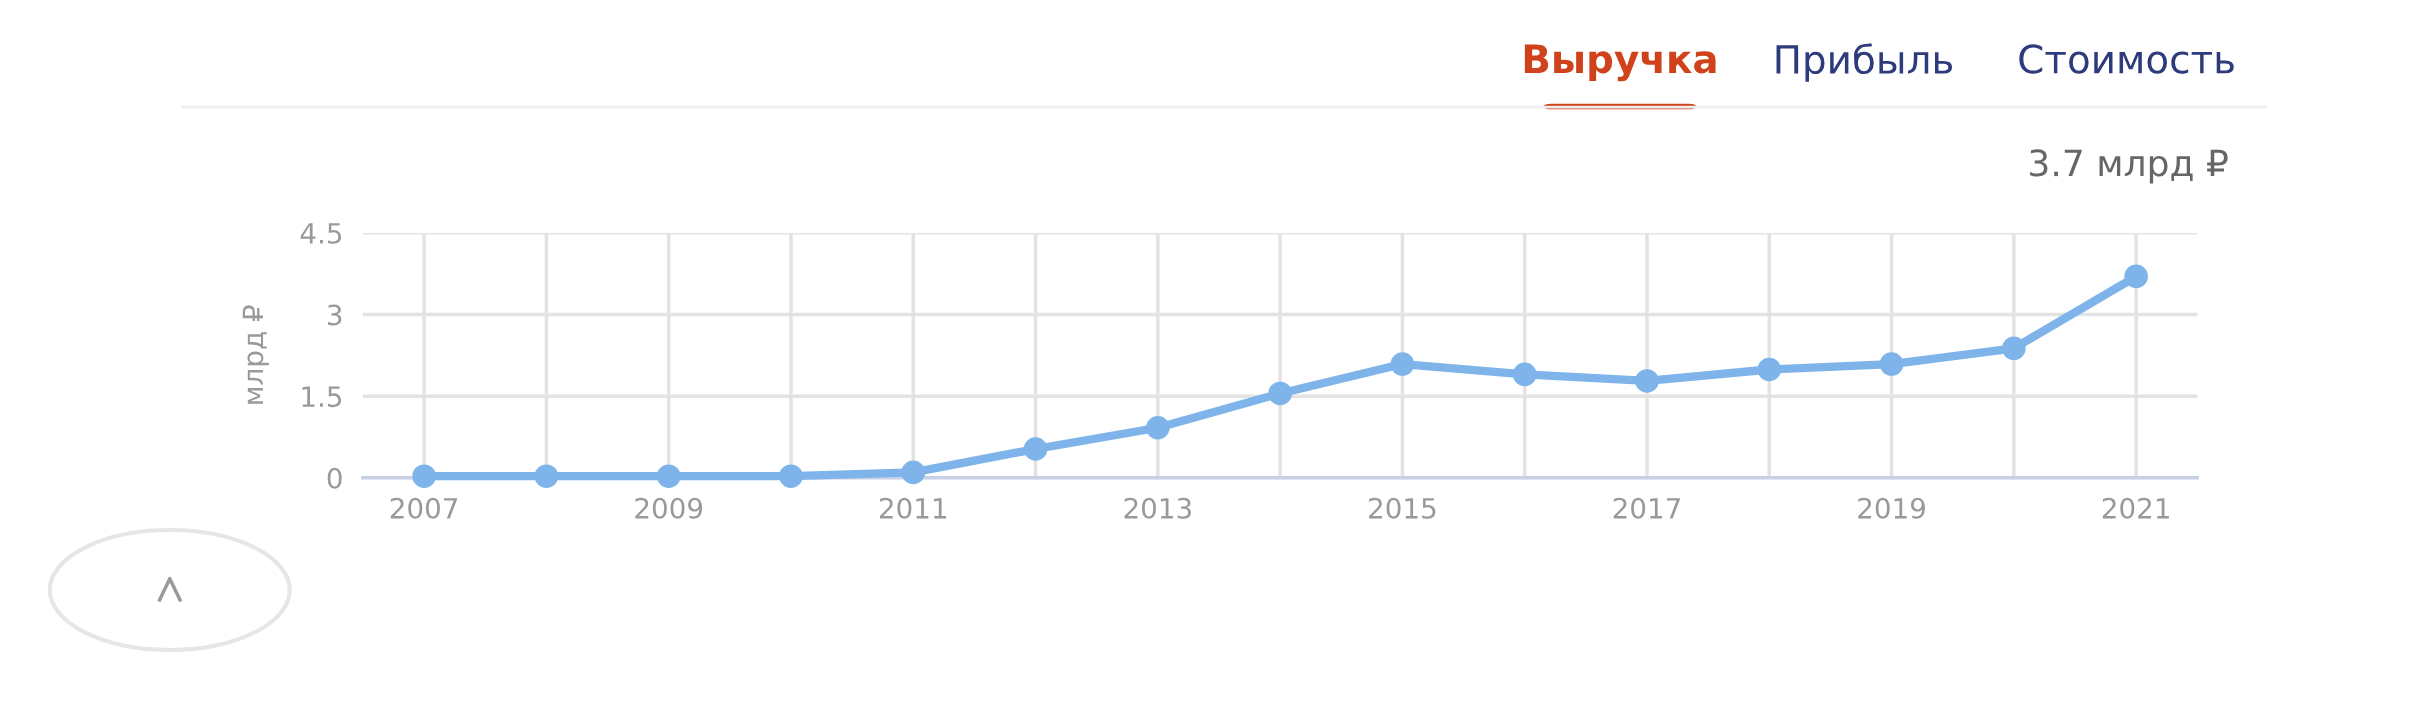 This screenshot has height=710, width=2436. What do you see at coordinates (424, 508) in the screenshot?
I see `x-tick-label: 2007` at bounding box center [424, 508].